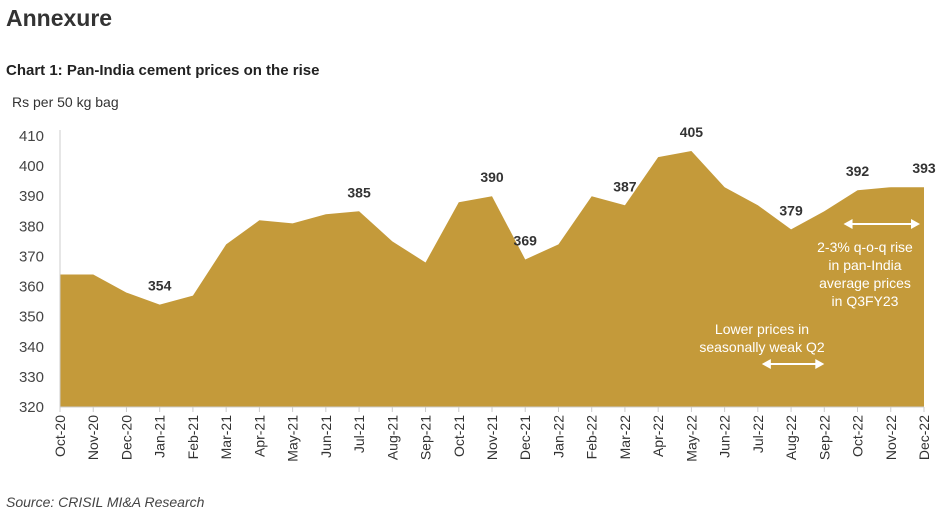 This screenshot has height=520, width=944. Describe the element at coordinates (924, 168) in the screenshot. I see `data-label: 393` at that location.